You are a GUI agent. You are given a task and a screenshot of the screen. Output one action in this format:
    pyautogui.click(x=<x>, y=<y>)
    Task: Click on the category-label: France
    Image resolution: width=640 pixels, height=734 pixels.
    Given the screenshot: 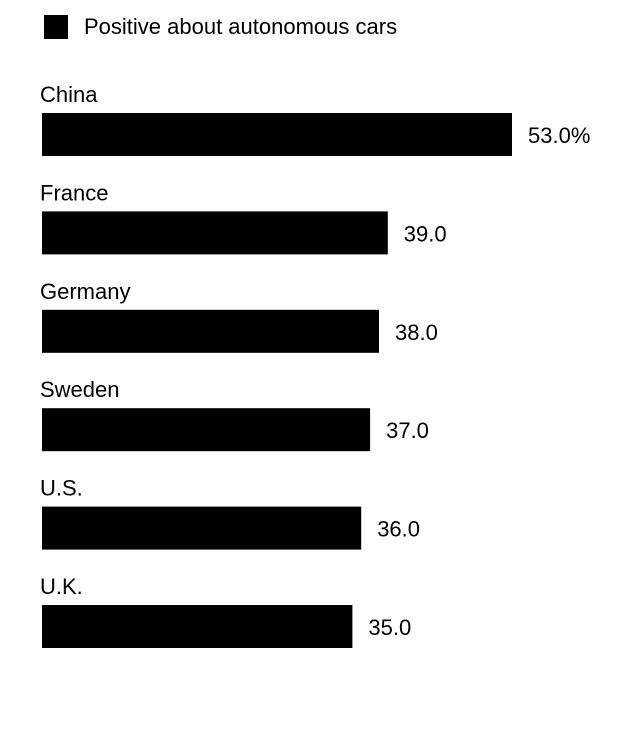 What is the action you would take?
    pyautogui.click(x=74, y=192)
    